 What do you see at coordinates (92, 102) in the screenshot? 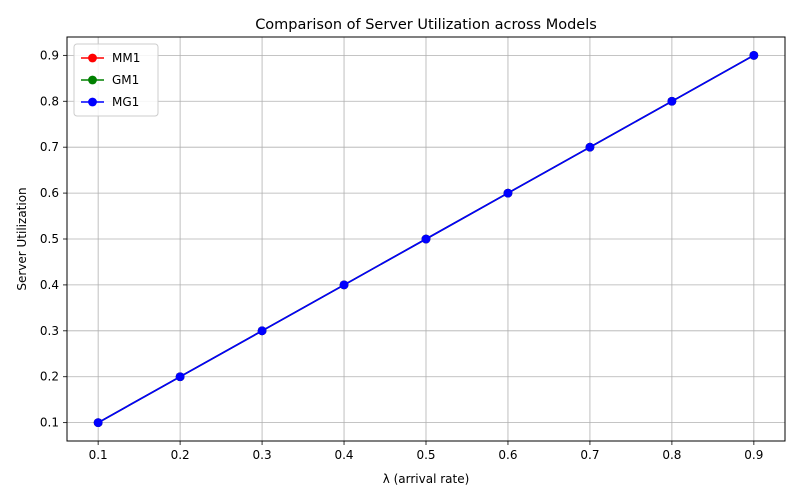
I see `legend-marker-mg1` at bounding box center [92, 102].